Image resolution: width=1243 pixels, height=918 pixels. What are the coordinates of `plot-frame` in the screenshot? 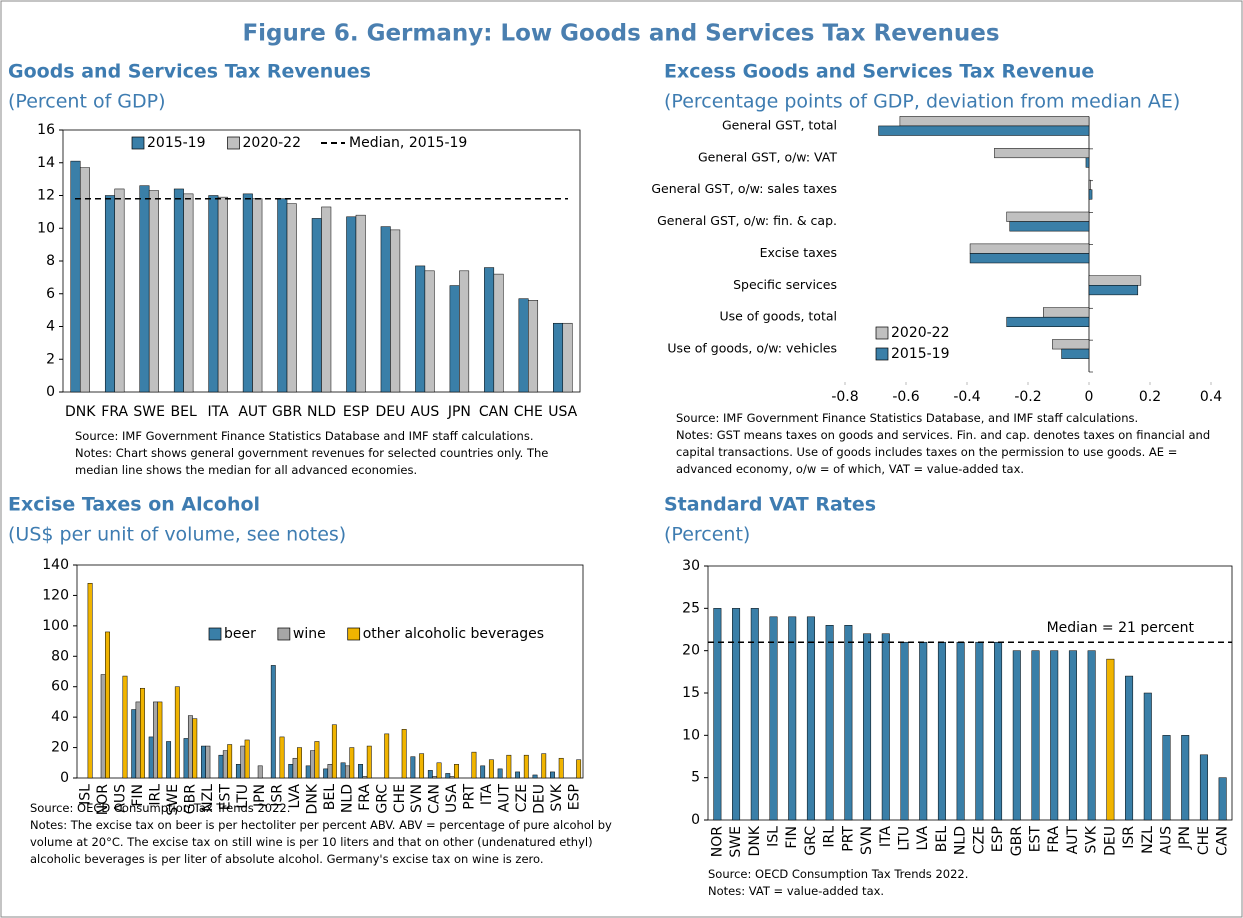 It's located at (970, 693).